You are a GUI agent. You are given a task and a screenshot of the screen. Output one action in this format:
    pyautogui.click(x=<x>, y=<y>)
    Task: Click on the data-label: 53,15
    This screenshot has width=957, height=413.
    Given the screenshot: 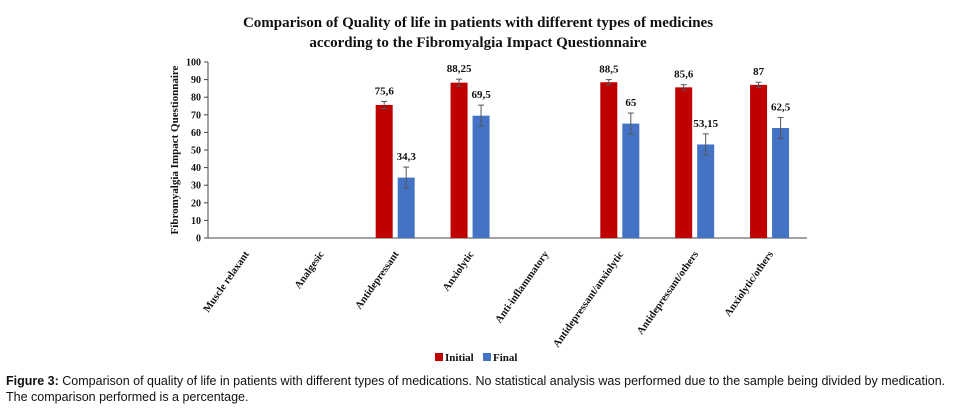 What is the action you would take?
    pyautogui.click(x=705, y=124)
    